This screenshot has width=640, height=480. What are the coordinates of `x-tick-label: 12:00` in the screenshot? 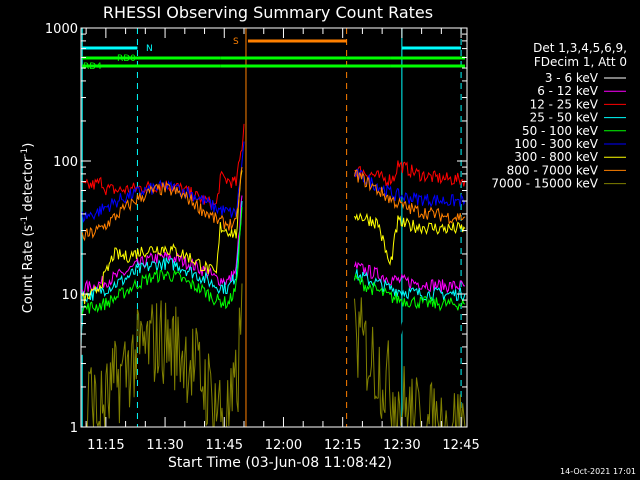 It's located at (283, 445).